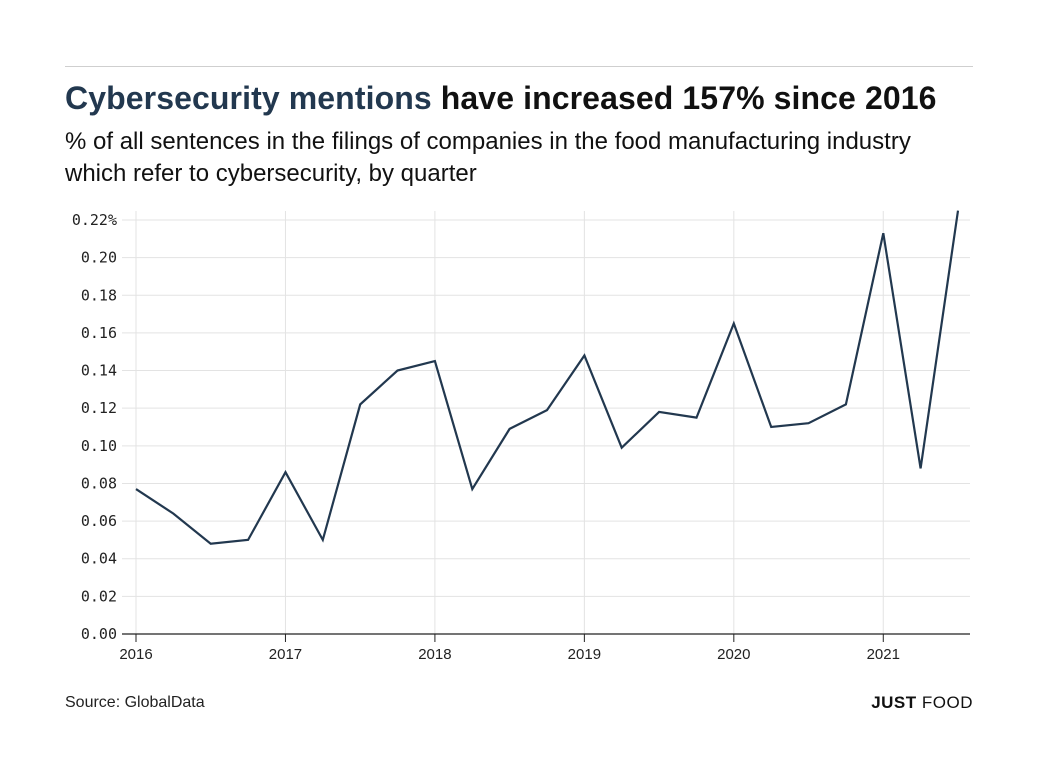  I want to click on y-tick-label: 0.06, so click(99, 521).